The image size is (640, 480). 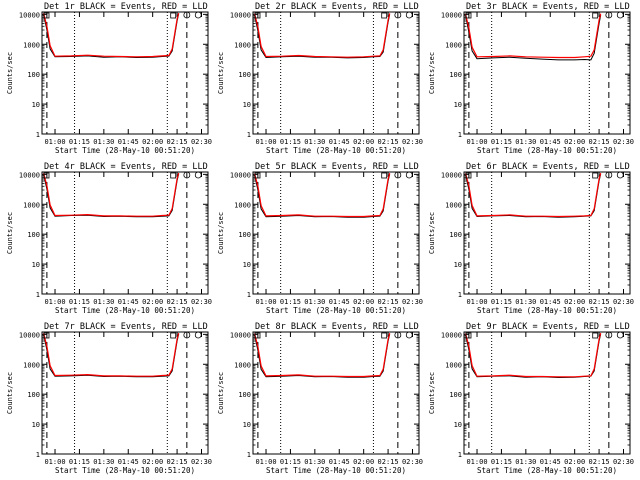 What do you see at coordinates (126, 7) in the screenshot?
I see `panel-title: Det 1r BLACK = Events, RED = LLD` at bounding box center [126, 7].